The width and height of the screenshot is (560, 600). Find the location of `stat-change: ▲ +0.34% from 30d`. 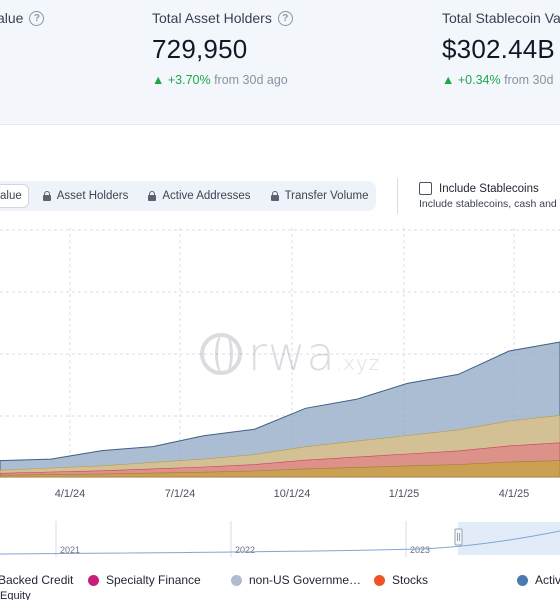

stat-change: ▲ +0.34% from 30d is located at coordinates (501, 80).